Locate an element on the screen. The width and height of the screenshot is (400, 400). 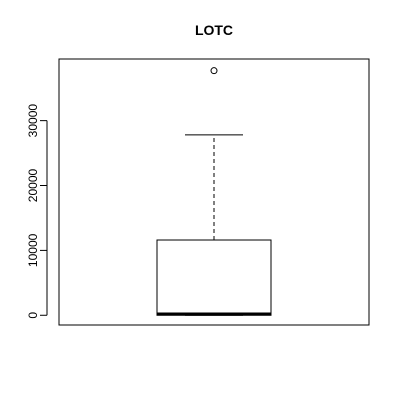
y-axis: 0 10000 20000 30000 is located at coordinates (37, 211).